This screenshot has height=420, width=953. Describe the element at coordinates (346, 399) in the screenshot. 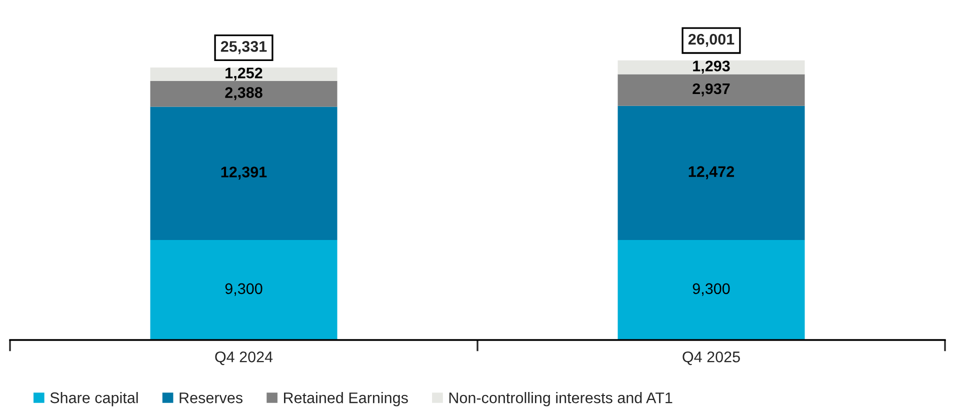

I see `legend-label: Retained Earnings` at that location.